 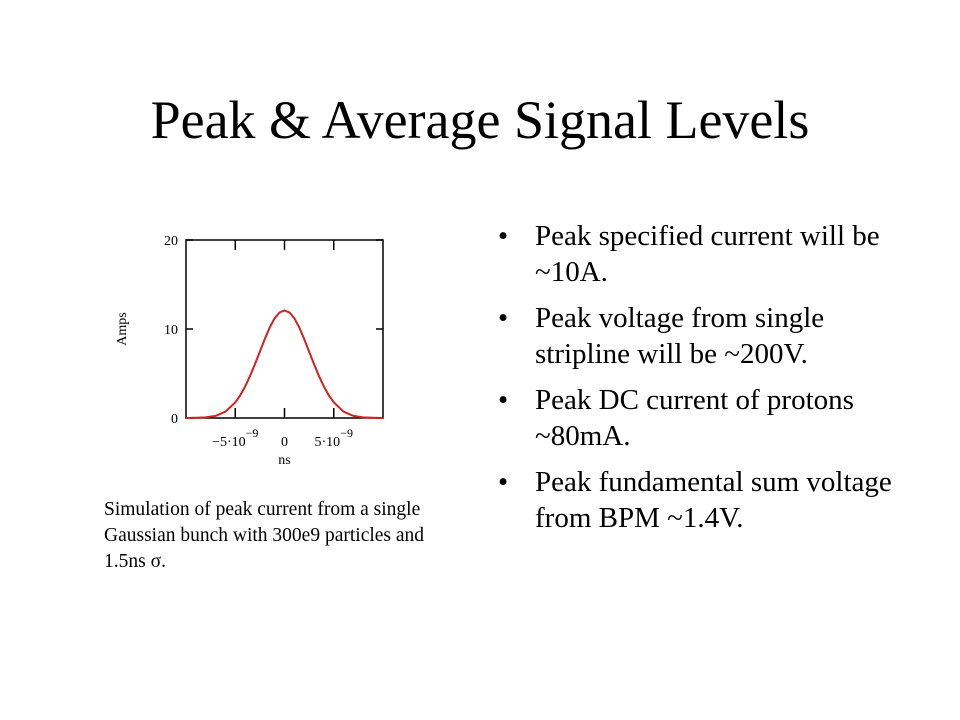 What do you see at coordinates (284, 364) in the screenshot?
I see `series-line` at bounding box center [284, 364].